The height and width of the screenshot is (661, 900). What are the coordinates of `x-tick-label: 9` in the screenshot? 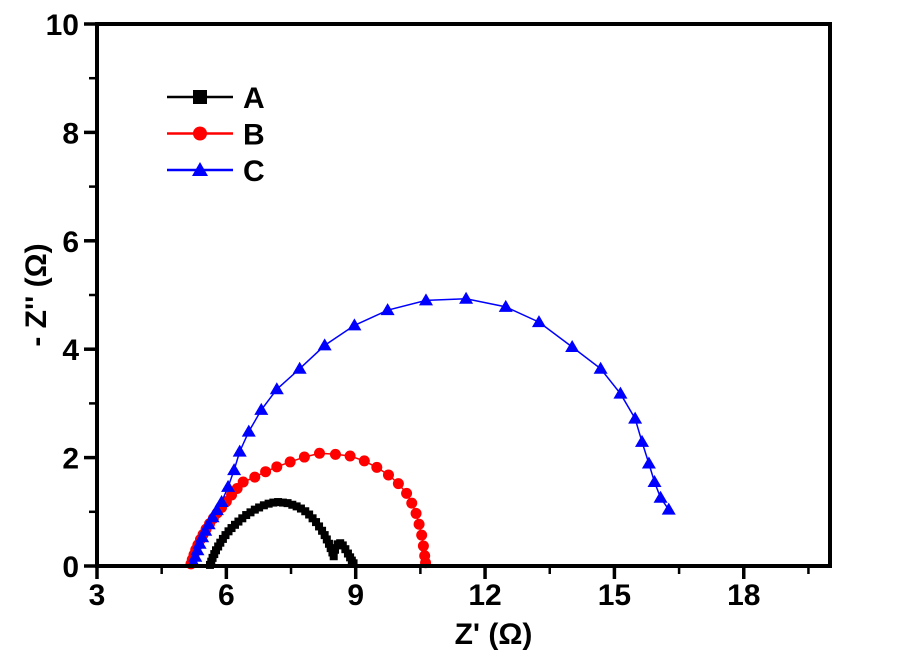 It's located at (355, 595).